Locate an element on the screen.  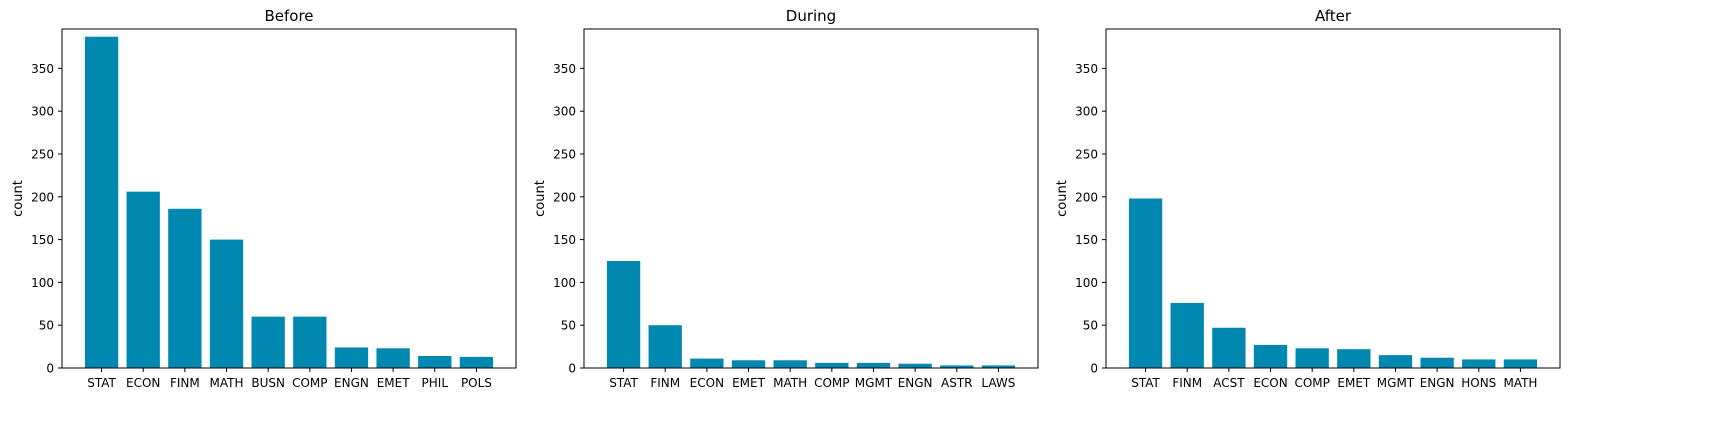
bar-acst is located at coordinates (1229, 347).